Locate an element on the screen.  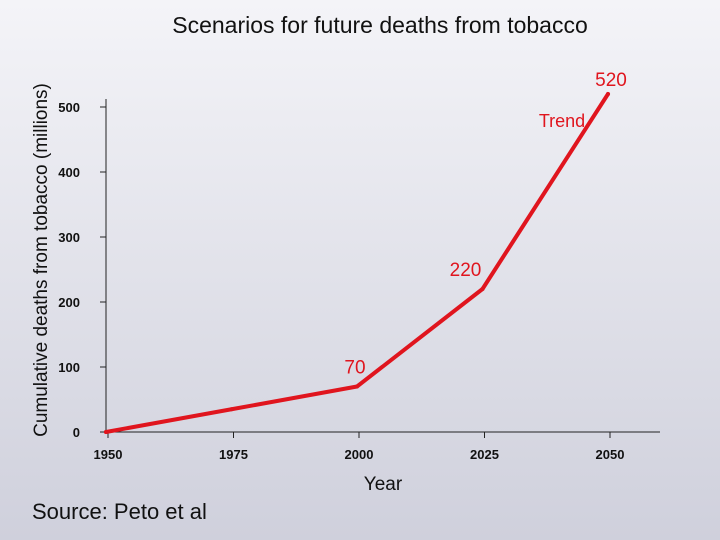
chart-title: Scenarios for future deaths from tobacco is located at coordinates (380, 25).